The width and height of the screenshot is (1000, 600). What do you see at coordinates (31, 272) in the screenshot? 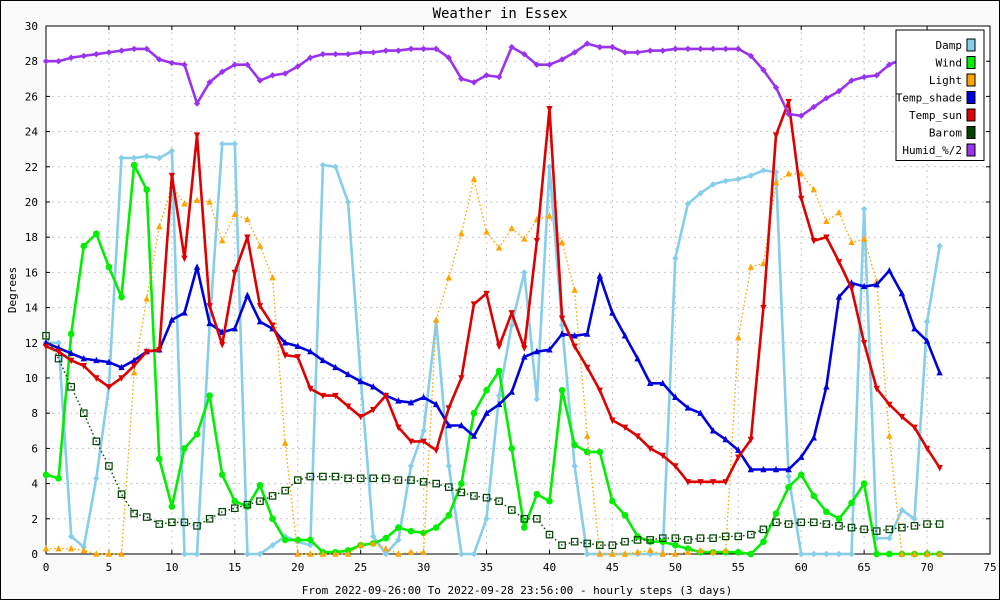
I see `y-tick-label: 16` at bounding box center [31, 272].